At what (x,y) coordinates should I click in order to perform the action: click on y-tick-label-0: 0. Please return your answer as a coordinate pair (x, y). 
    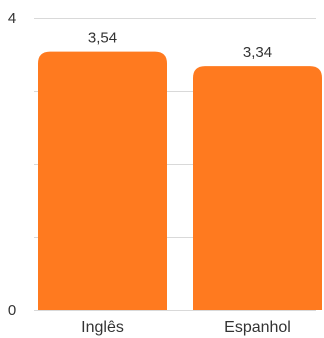
    Looking at the image, I should click on (12, 310).